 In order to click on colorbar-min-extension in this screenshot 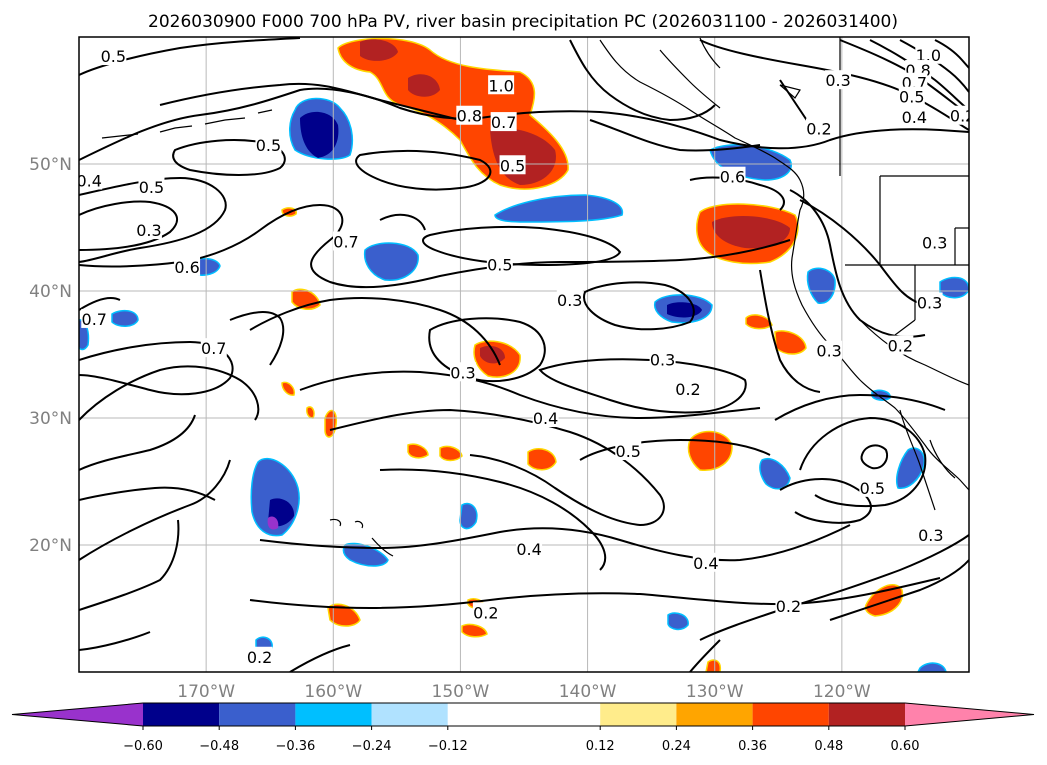, I will do `click(77, 714)`.